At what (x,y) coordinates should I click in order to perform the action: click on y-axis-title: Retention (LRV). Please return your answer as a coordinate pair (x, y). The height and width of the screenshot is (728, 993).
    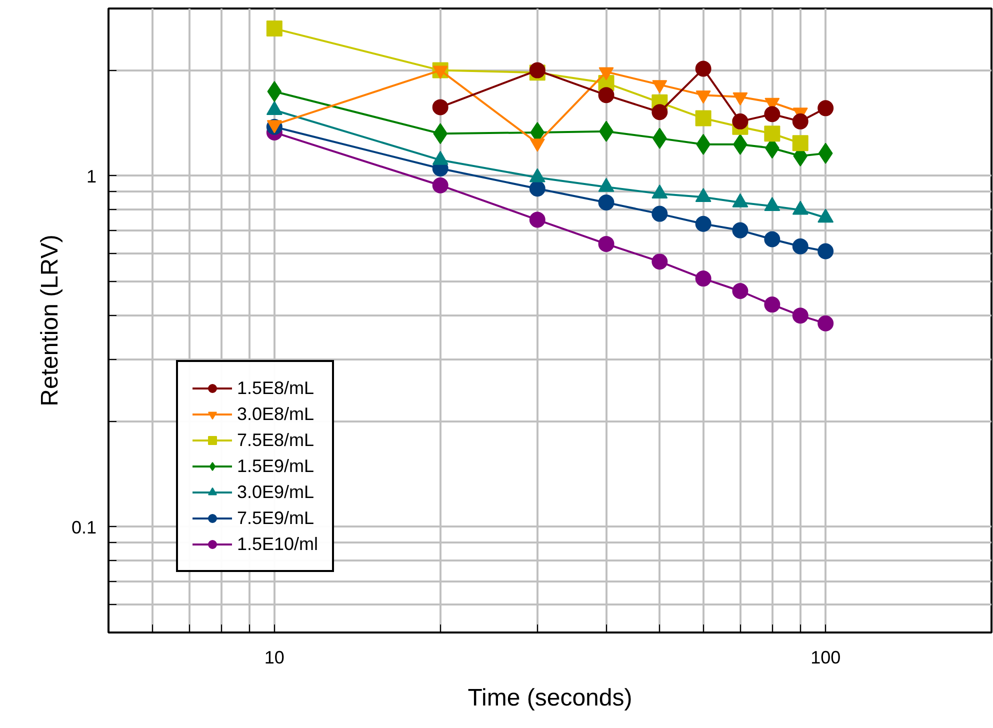
    Looking at the image, I should click on (50, 320).